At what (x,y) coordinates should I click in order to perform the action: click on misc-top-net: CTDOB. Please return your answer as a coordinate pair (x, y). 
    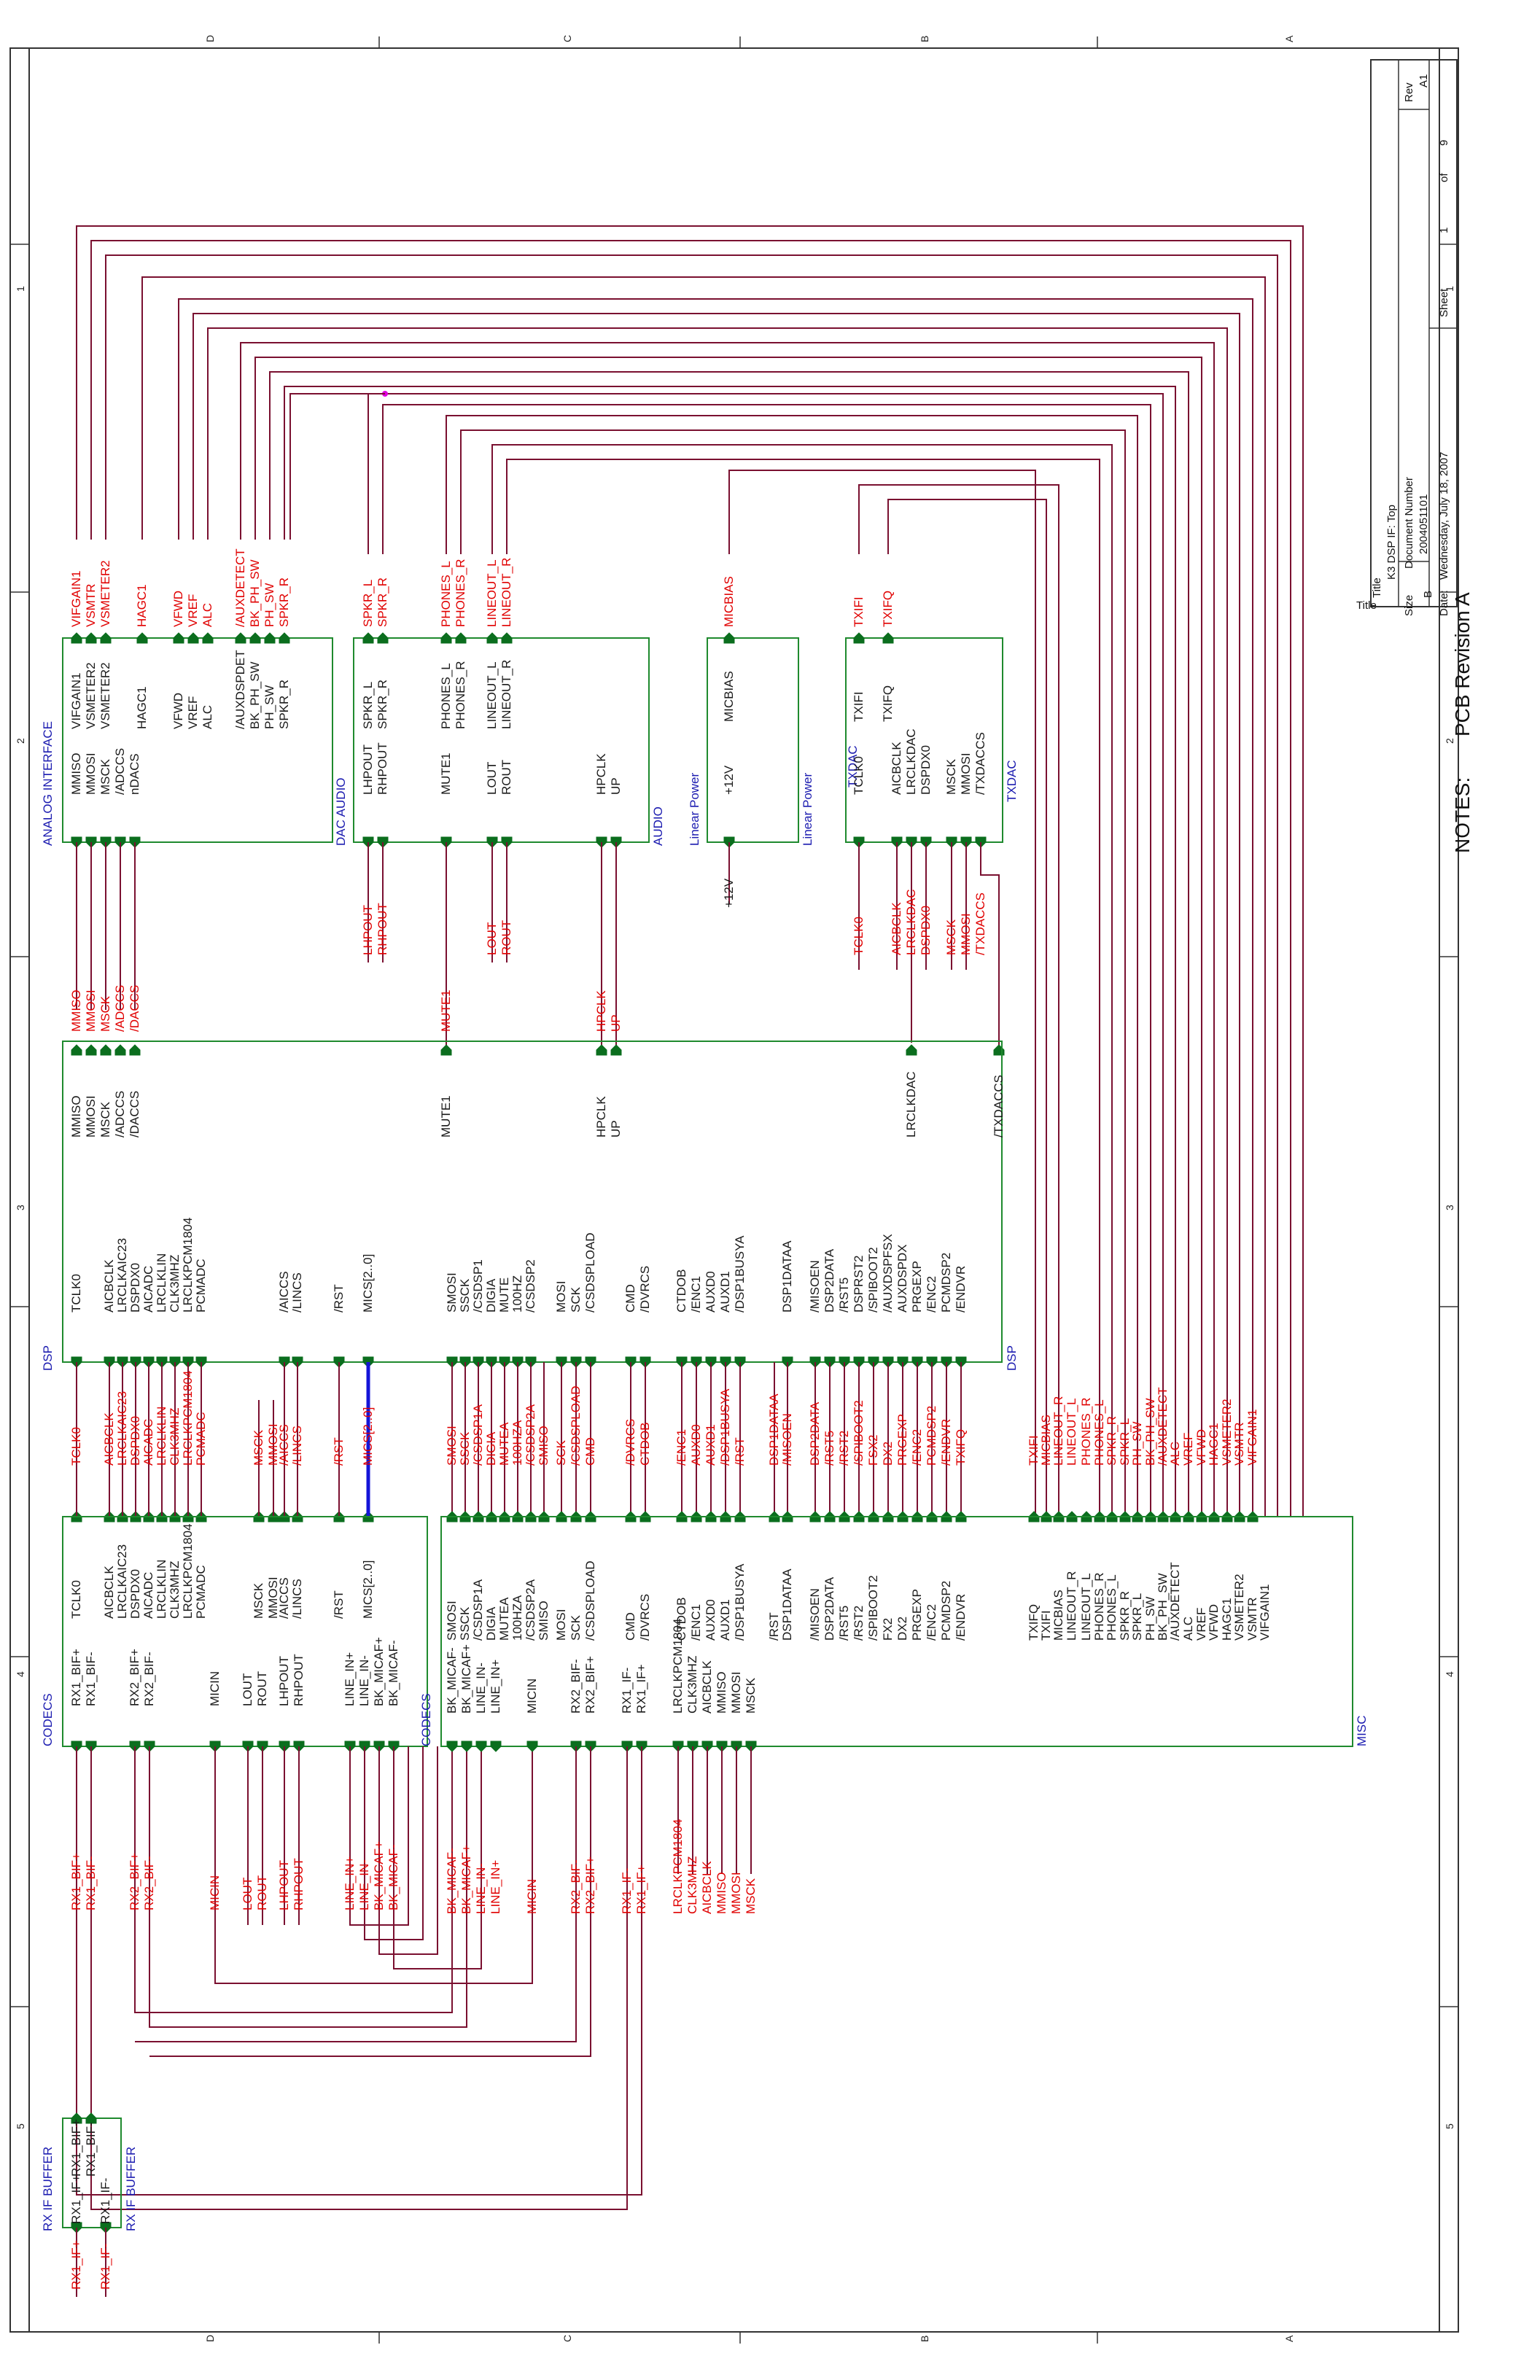
    Looking at the image, I should click on (645, 1444).